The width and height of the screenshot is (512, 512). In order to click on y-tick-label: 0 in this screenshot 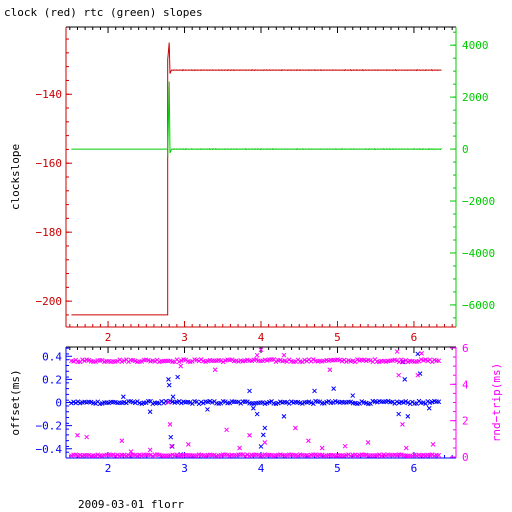, I will do `click(58, 403)`.